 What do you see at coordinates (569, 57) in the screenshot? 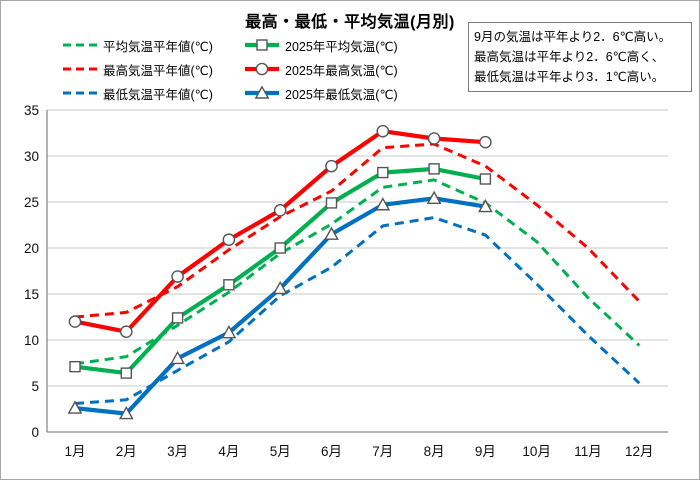
I see `annotation-line-2: 最高気温は平年より2．6℃高く、` at bounding box center [569, 57].